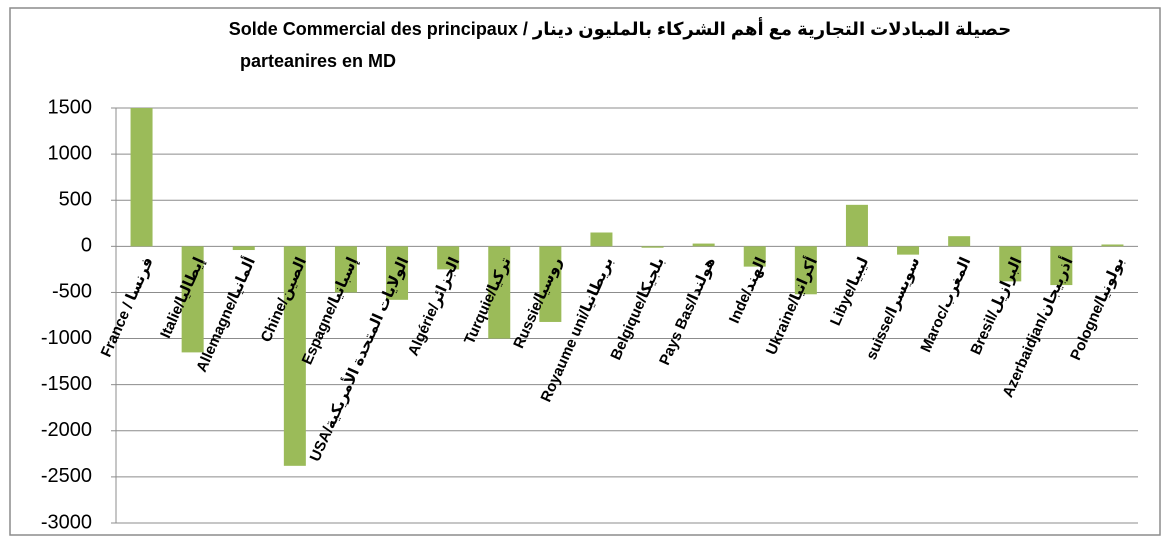 The height and width of the screenshot is (540, 1172). Describe the element at coordinates (86, 246) in the screenshot. I see `y-tick-label: 0` at that location.